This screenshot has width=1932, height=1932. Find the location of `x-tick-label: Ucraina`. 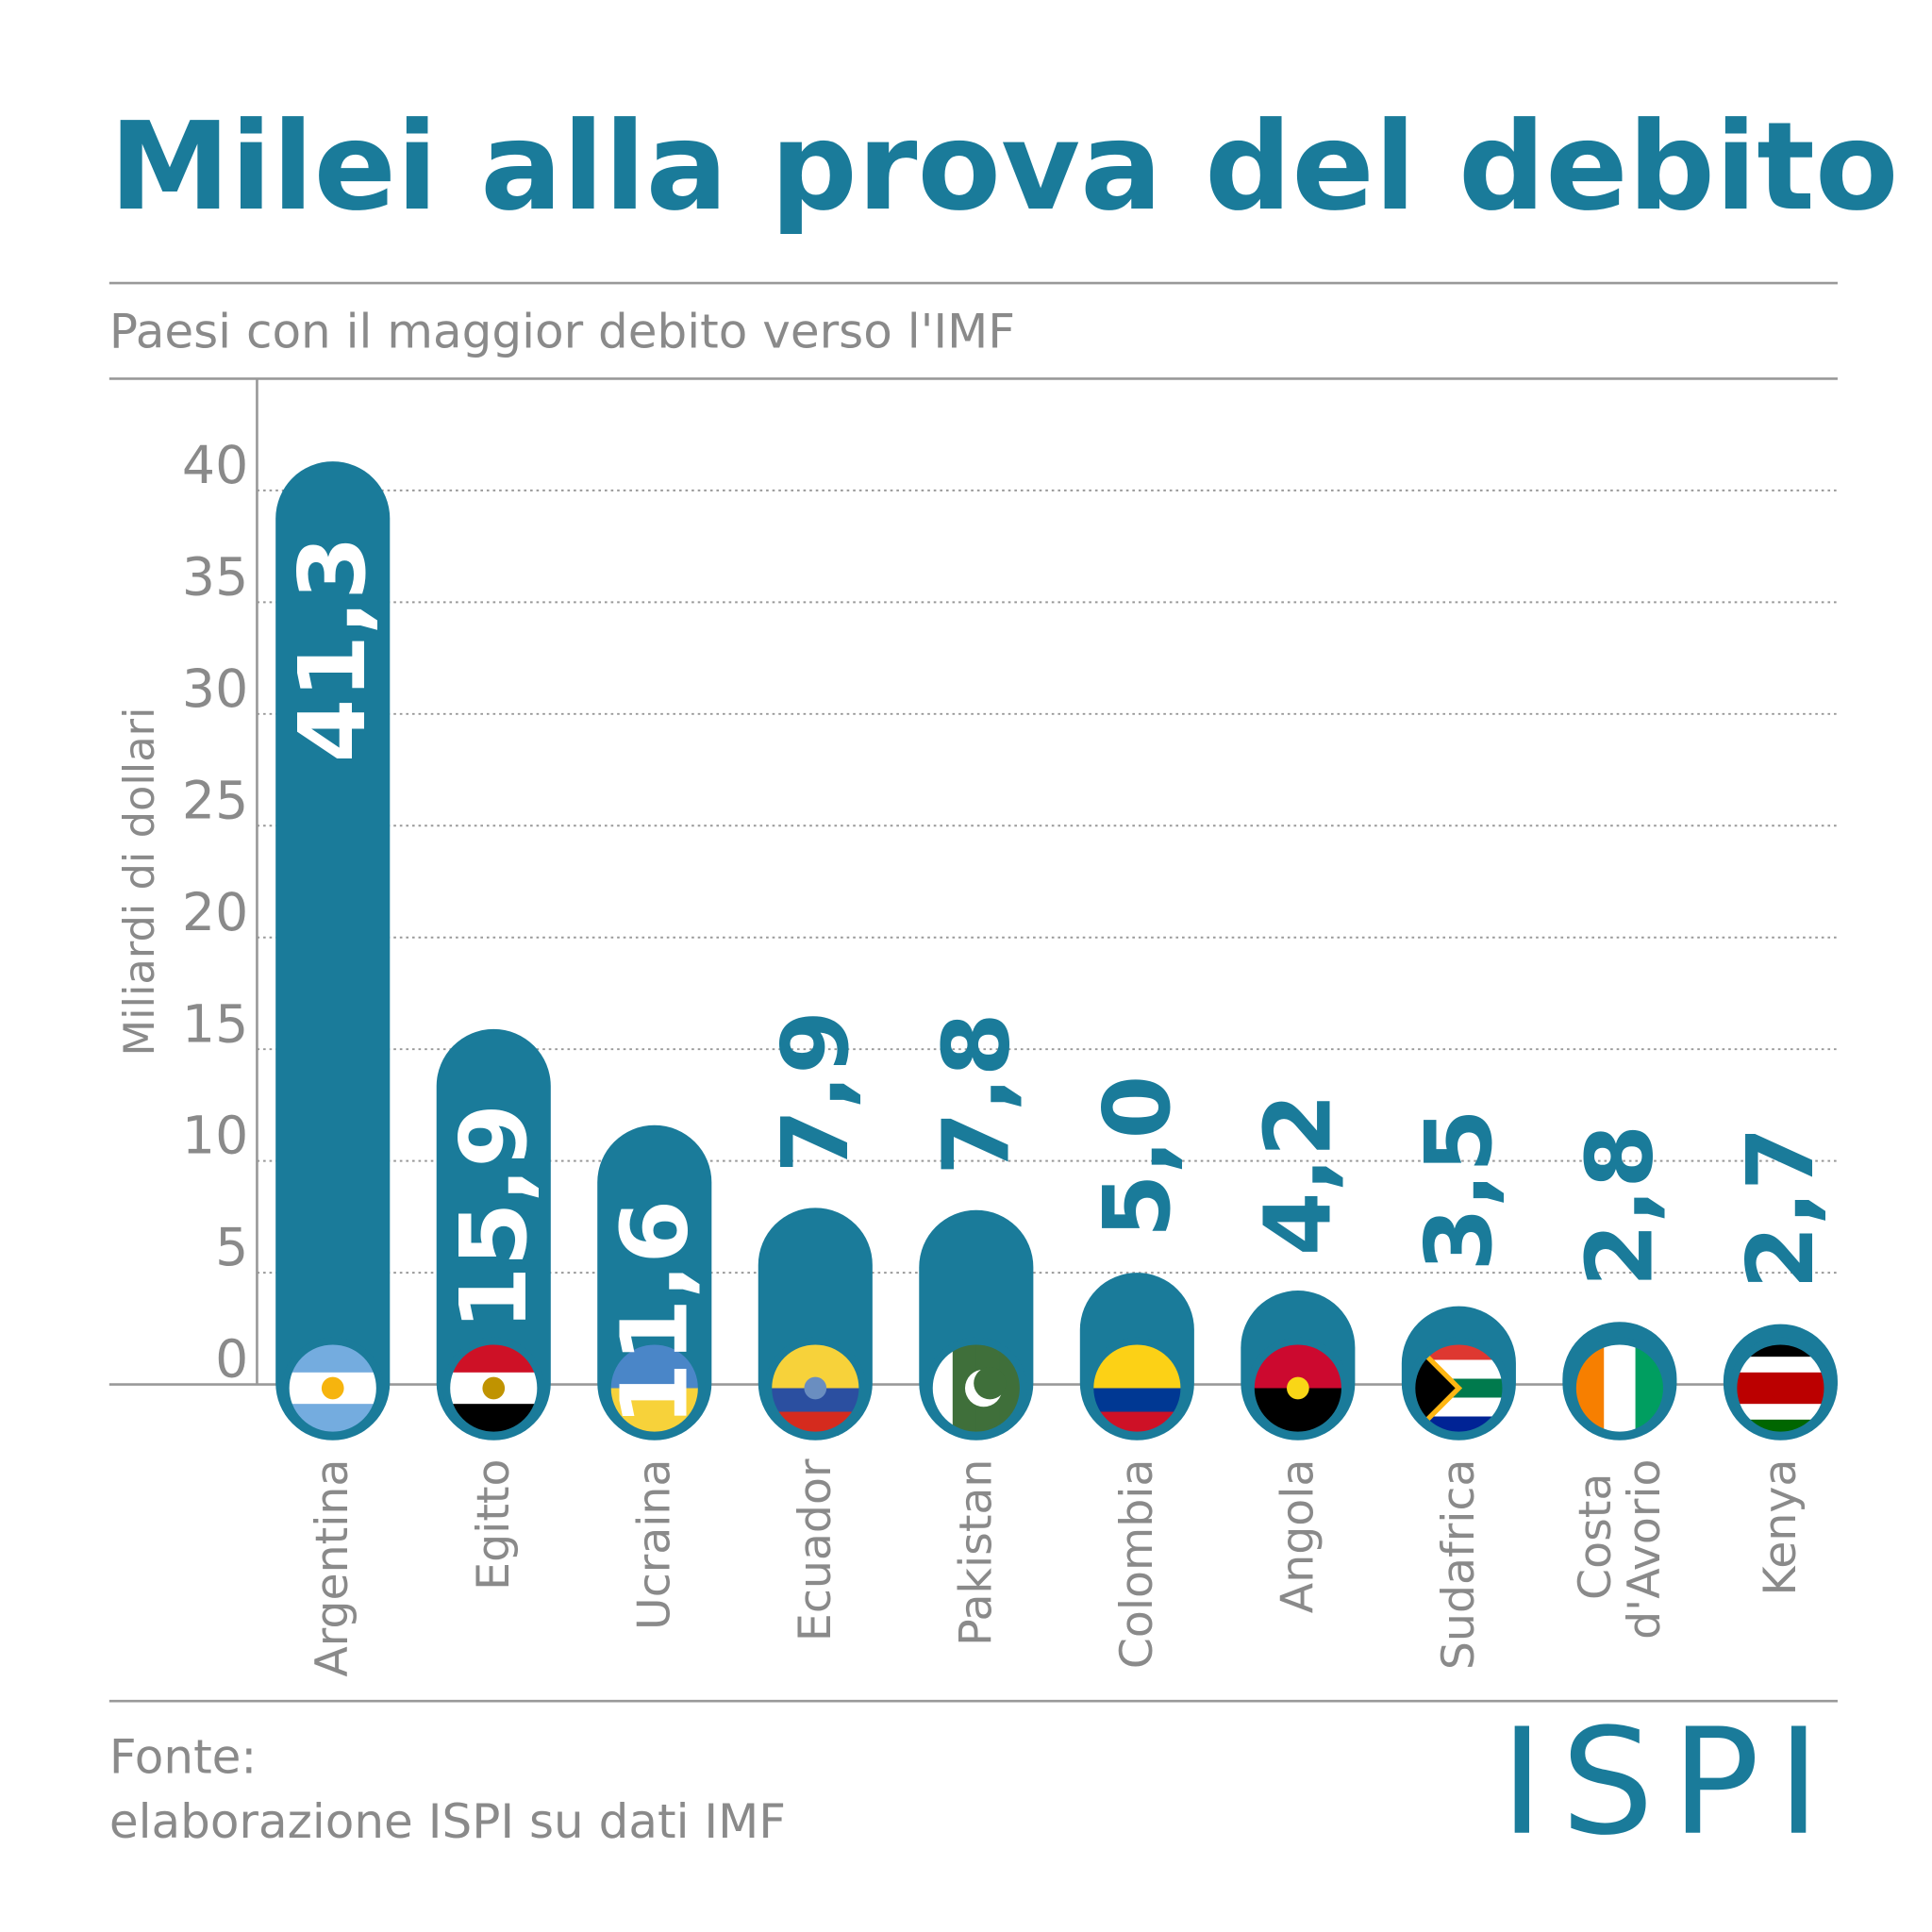

x-tick-label: Ucraina is located at coordinates (654, 1545).